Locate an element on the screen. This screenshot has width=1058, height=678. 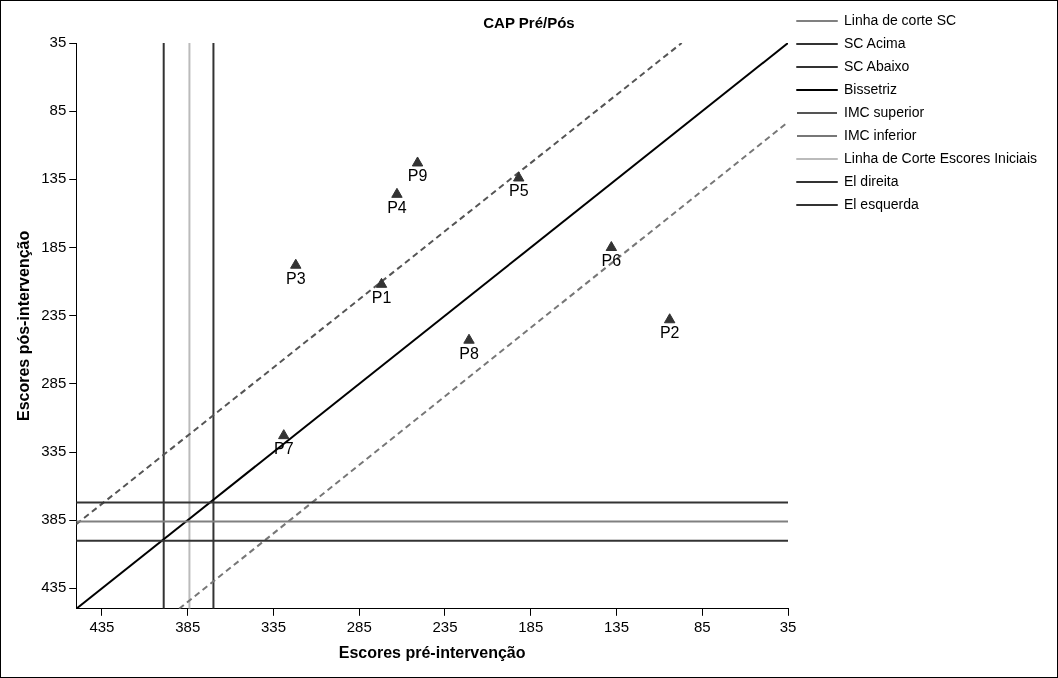
annotation: P3 is located at coordinates (295, 278).